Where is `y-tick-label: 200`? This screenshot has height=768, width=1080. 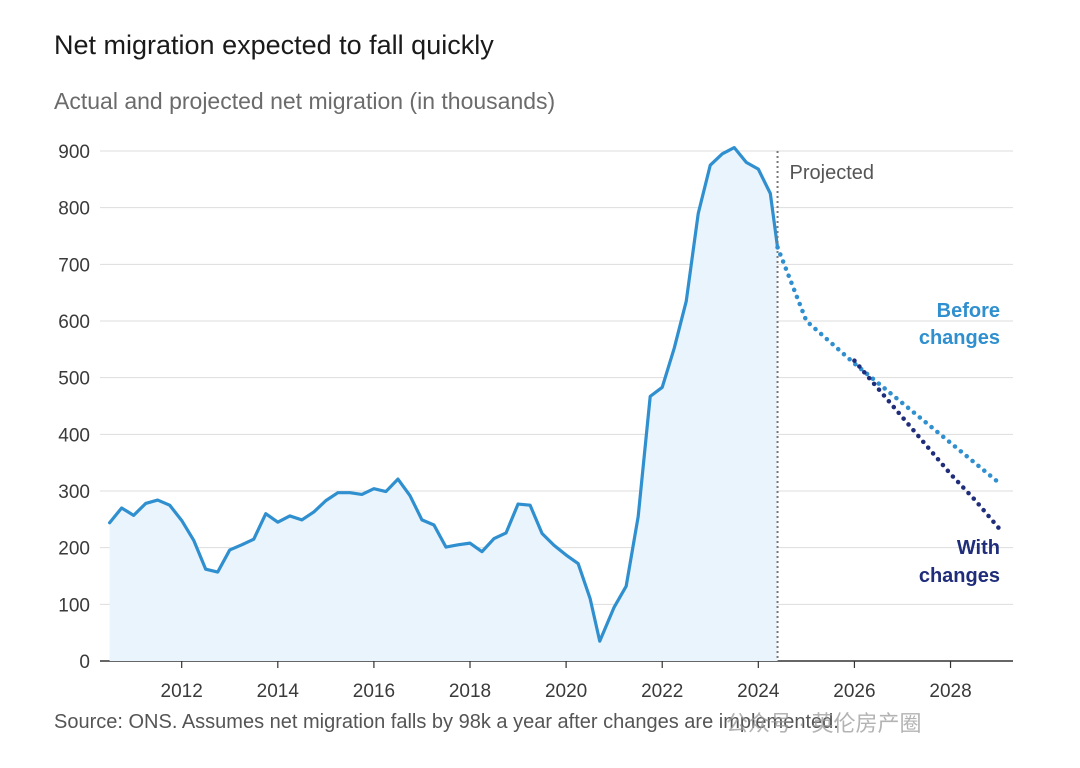 y-tick-label: 200 is located at coordinates (74, 549).